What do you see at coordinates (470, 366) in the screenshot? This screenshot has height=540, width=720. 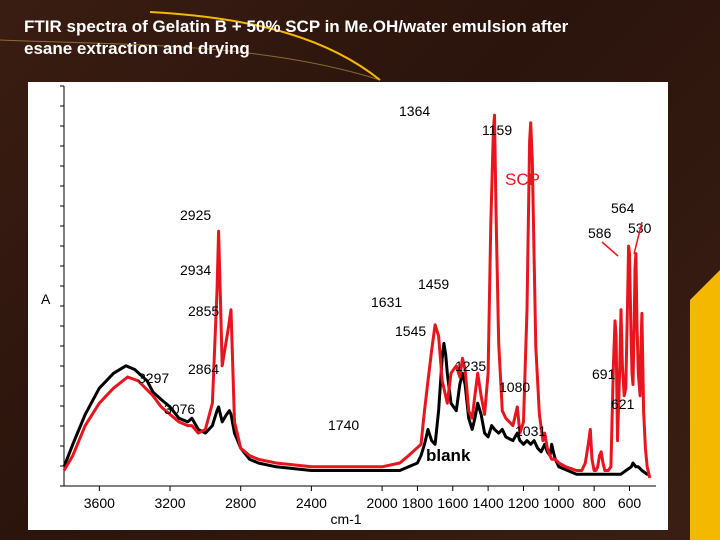 I see `peak-label-1235: 1235` at bounding box center [470, 366].